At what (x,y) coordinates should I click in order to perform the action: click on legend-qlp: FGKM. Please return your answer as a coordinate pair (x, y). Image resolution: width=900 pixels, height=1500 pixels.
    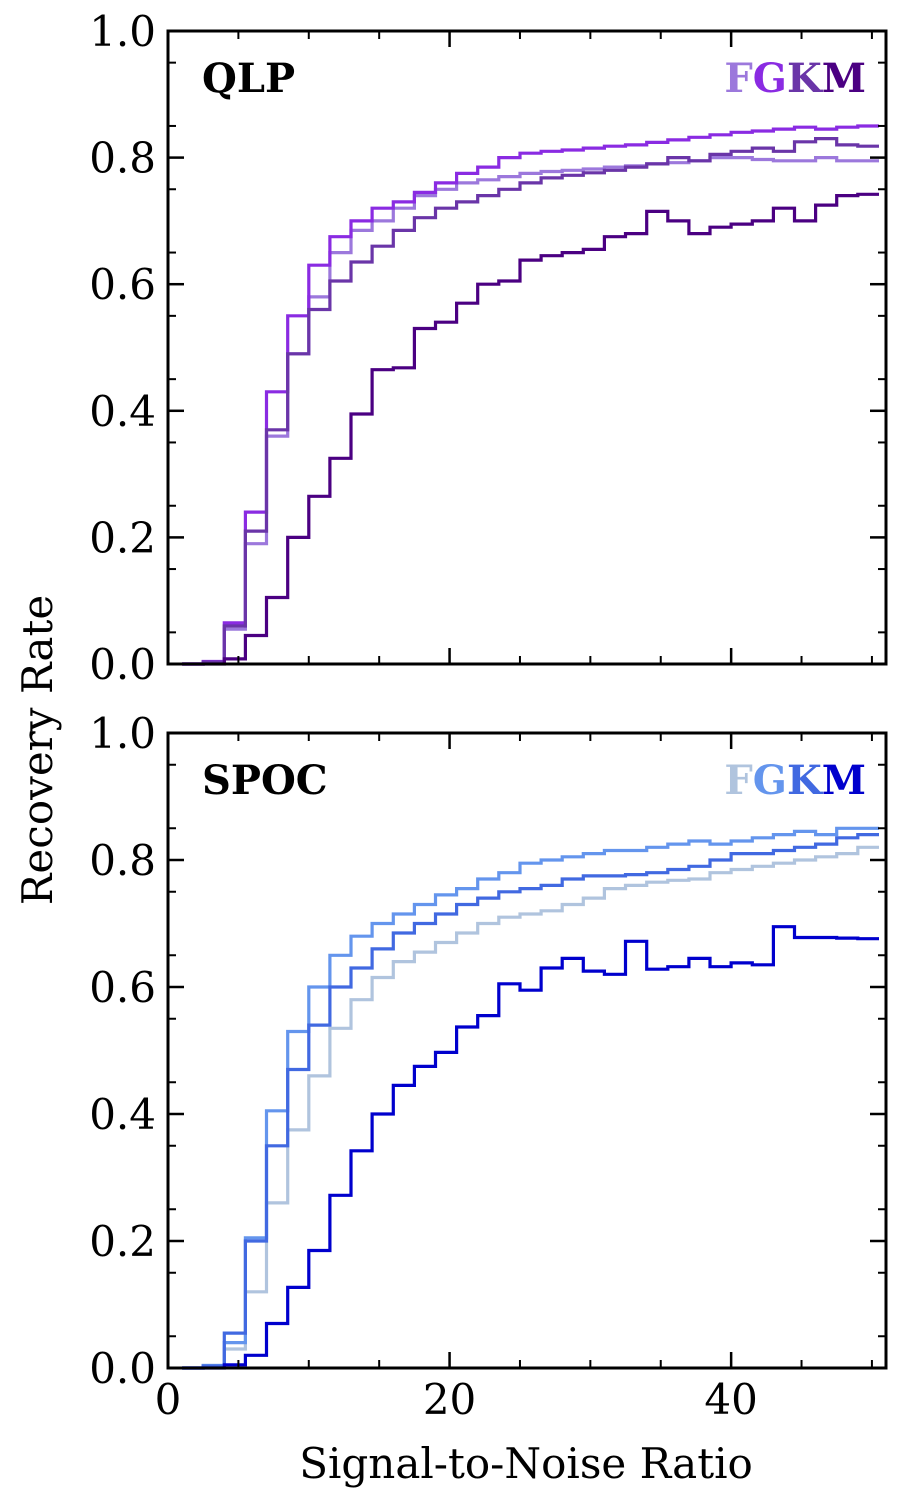
    Looking at the image, I should click on (795, 78).